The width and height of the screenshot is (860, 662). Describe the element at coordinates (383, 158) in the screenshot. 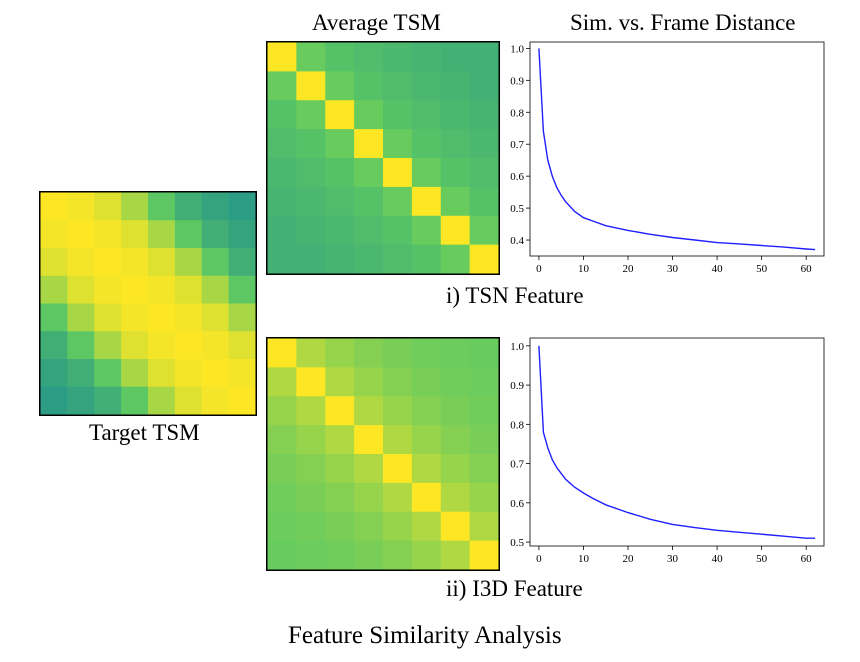

I see `tsn-average-tsm-heatmap` at that location.